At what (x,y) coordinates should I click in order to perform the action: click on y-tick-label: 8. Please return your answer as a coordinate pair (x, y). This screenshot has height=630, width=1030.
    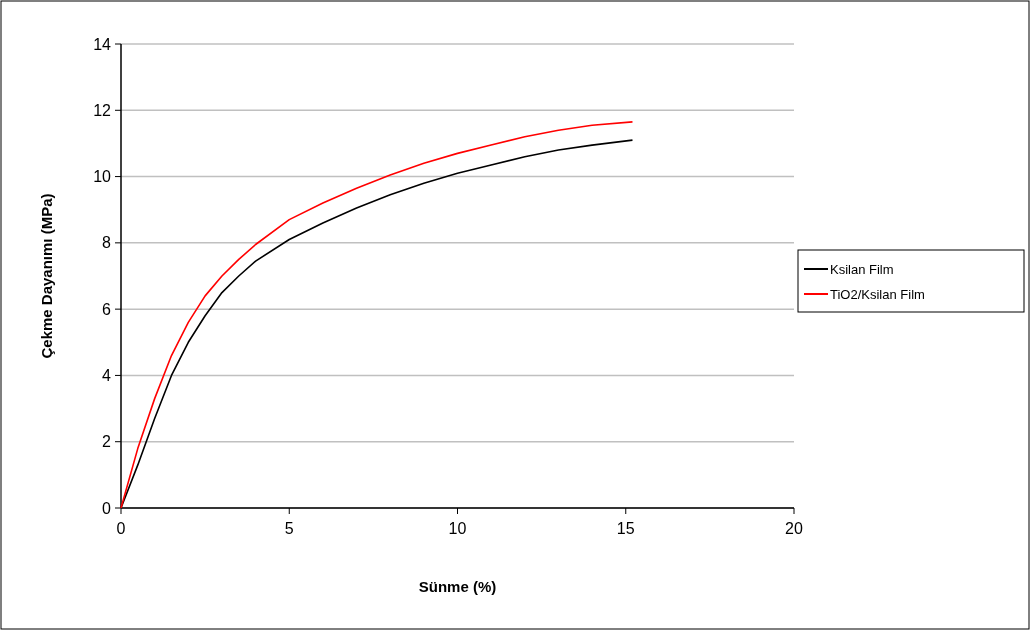
    Looking at the image, I should click on (107, 243).